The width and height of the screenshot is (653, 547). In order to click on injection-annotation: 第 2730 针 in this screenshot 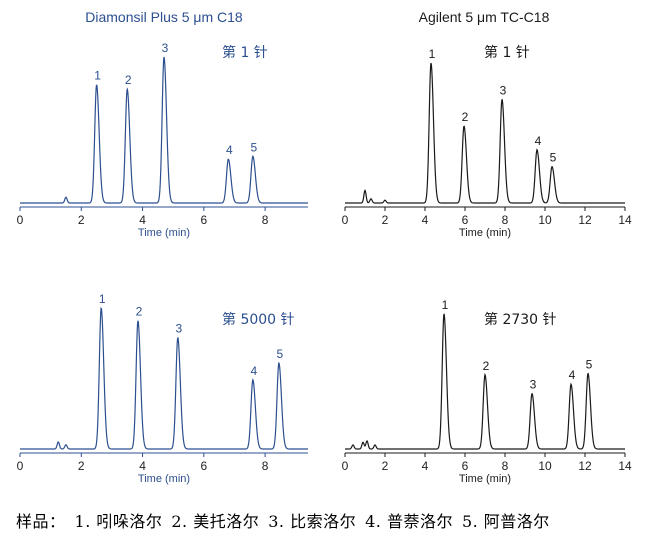, I will do `click(520, 319)`.